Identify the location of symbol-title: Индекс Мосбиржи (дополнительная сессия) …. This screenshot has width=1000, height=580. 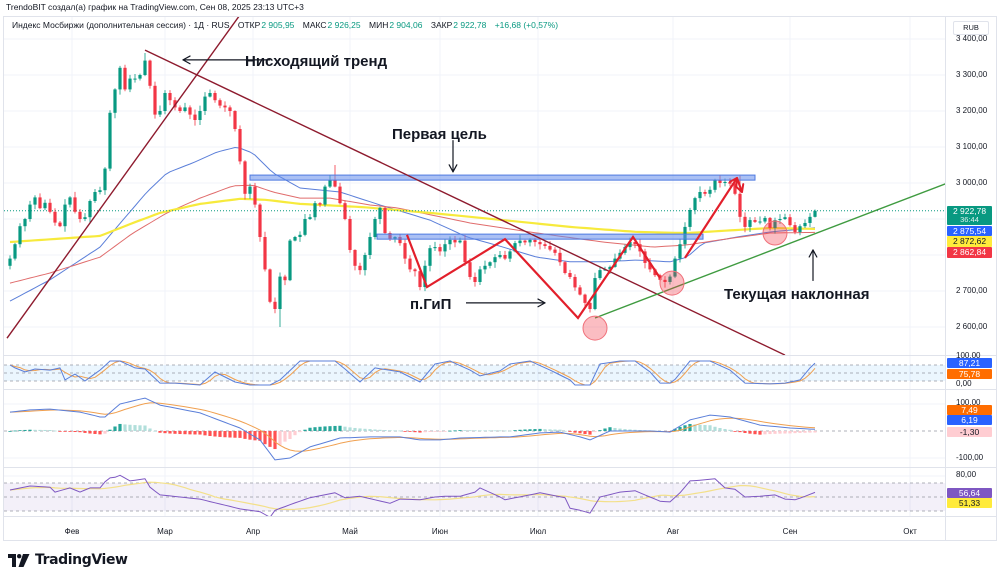
(121, 25).